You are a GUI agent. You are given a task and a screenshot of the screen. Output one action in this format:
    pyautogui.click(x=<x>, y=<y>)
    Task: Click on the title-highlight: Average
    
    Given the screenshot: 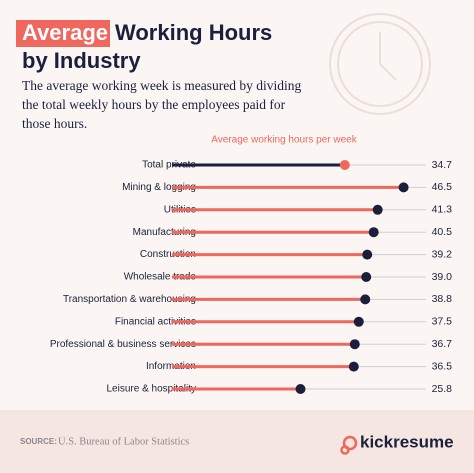 What is the action you would take?
    pyautogui.click(x=65, y=32)
    